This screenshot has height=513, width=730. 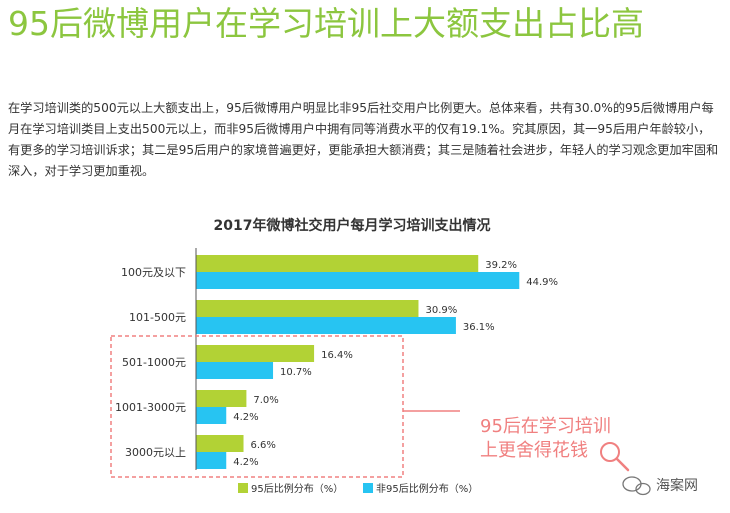 What do you see at coordinates (326, 23) in the screenshot?
I see `headline: 95后微博用户在学习培训上大额支出占比高` at bounding box center [326, 23].